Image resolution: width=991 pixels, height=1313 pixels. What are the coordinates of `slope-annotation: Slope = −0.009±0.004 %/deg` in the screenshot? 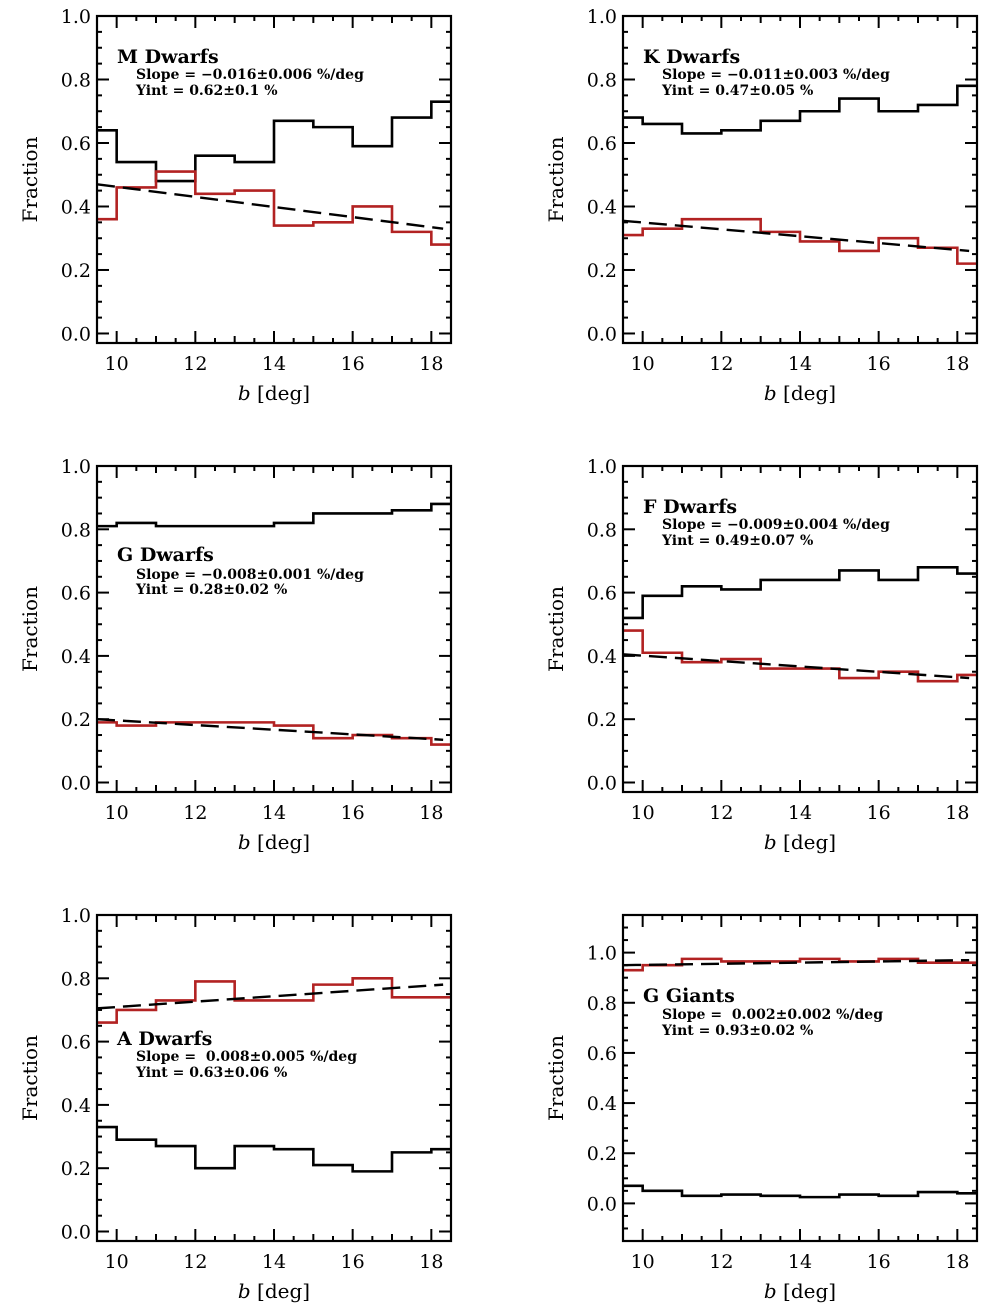 It's located at (776, 525).